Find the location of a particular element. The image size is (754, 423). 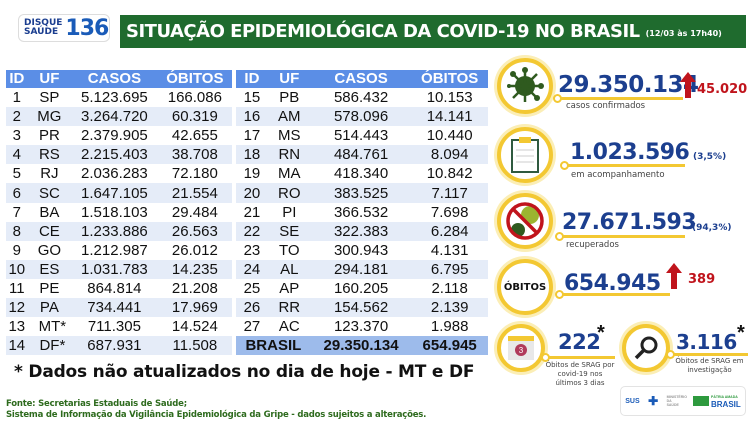

table-cell: 166.086 is located at coordinates (194, 98).